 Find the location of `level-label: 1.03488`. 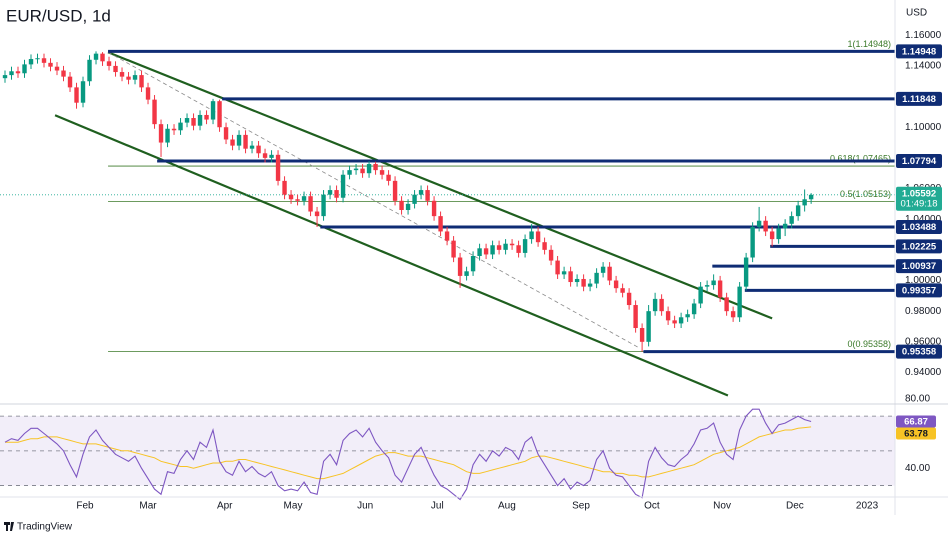

level-label: 1.03488 is located at coordinates (919, 227).